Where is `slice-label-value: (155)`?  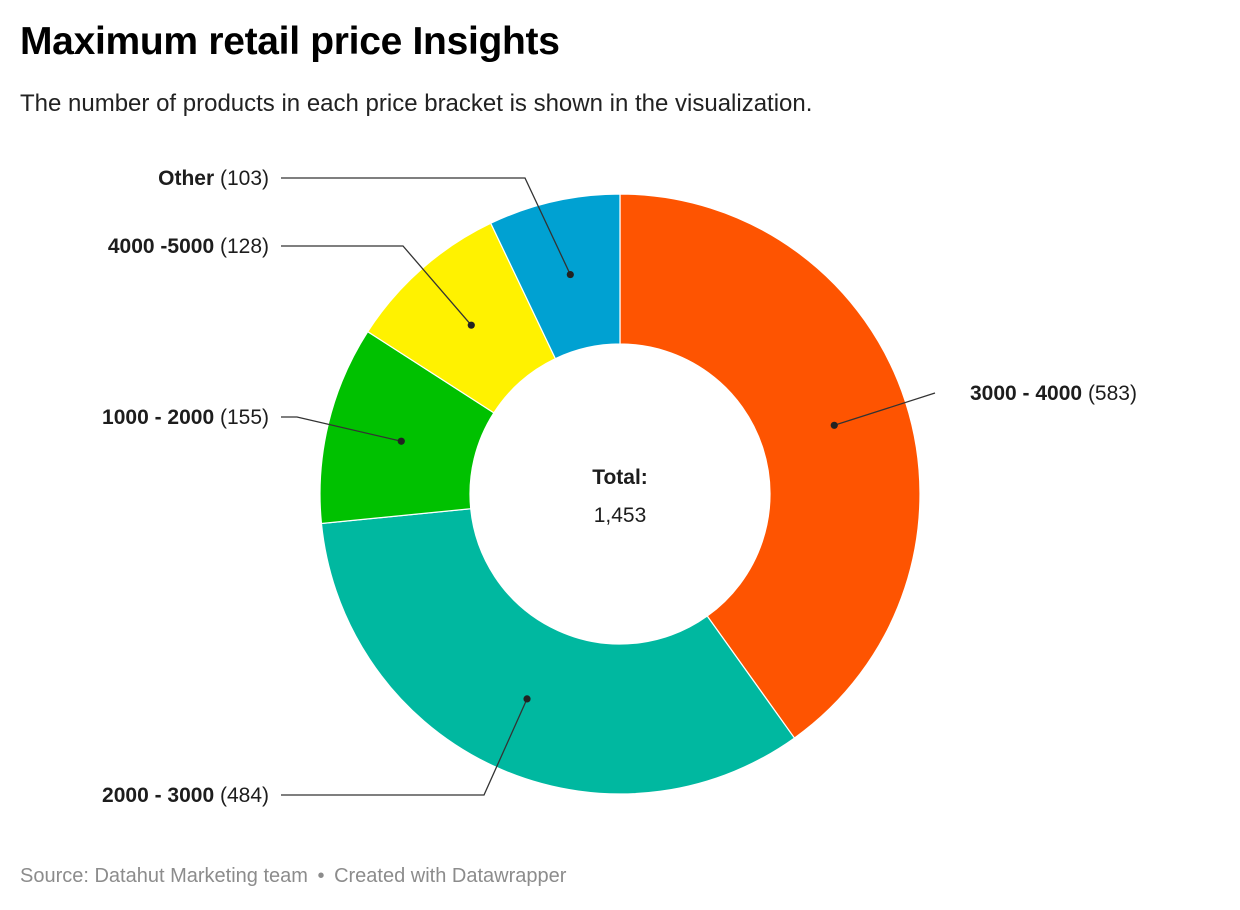
slice-label-value: (155) is located at coordinates (241, 417).